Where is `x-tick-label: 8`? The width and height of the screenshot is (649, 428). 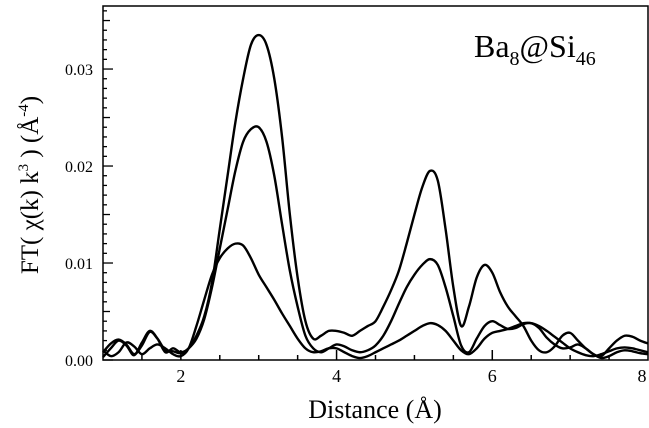 x-tick-label: 8 is located at coordinates (642, 376).